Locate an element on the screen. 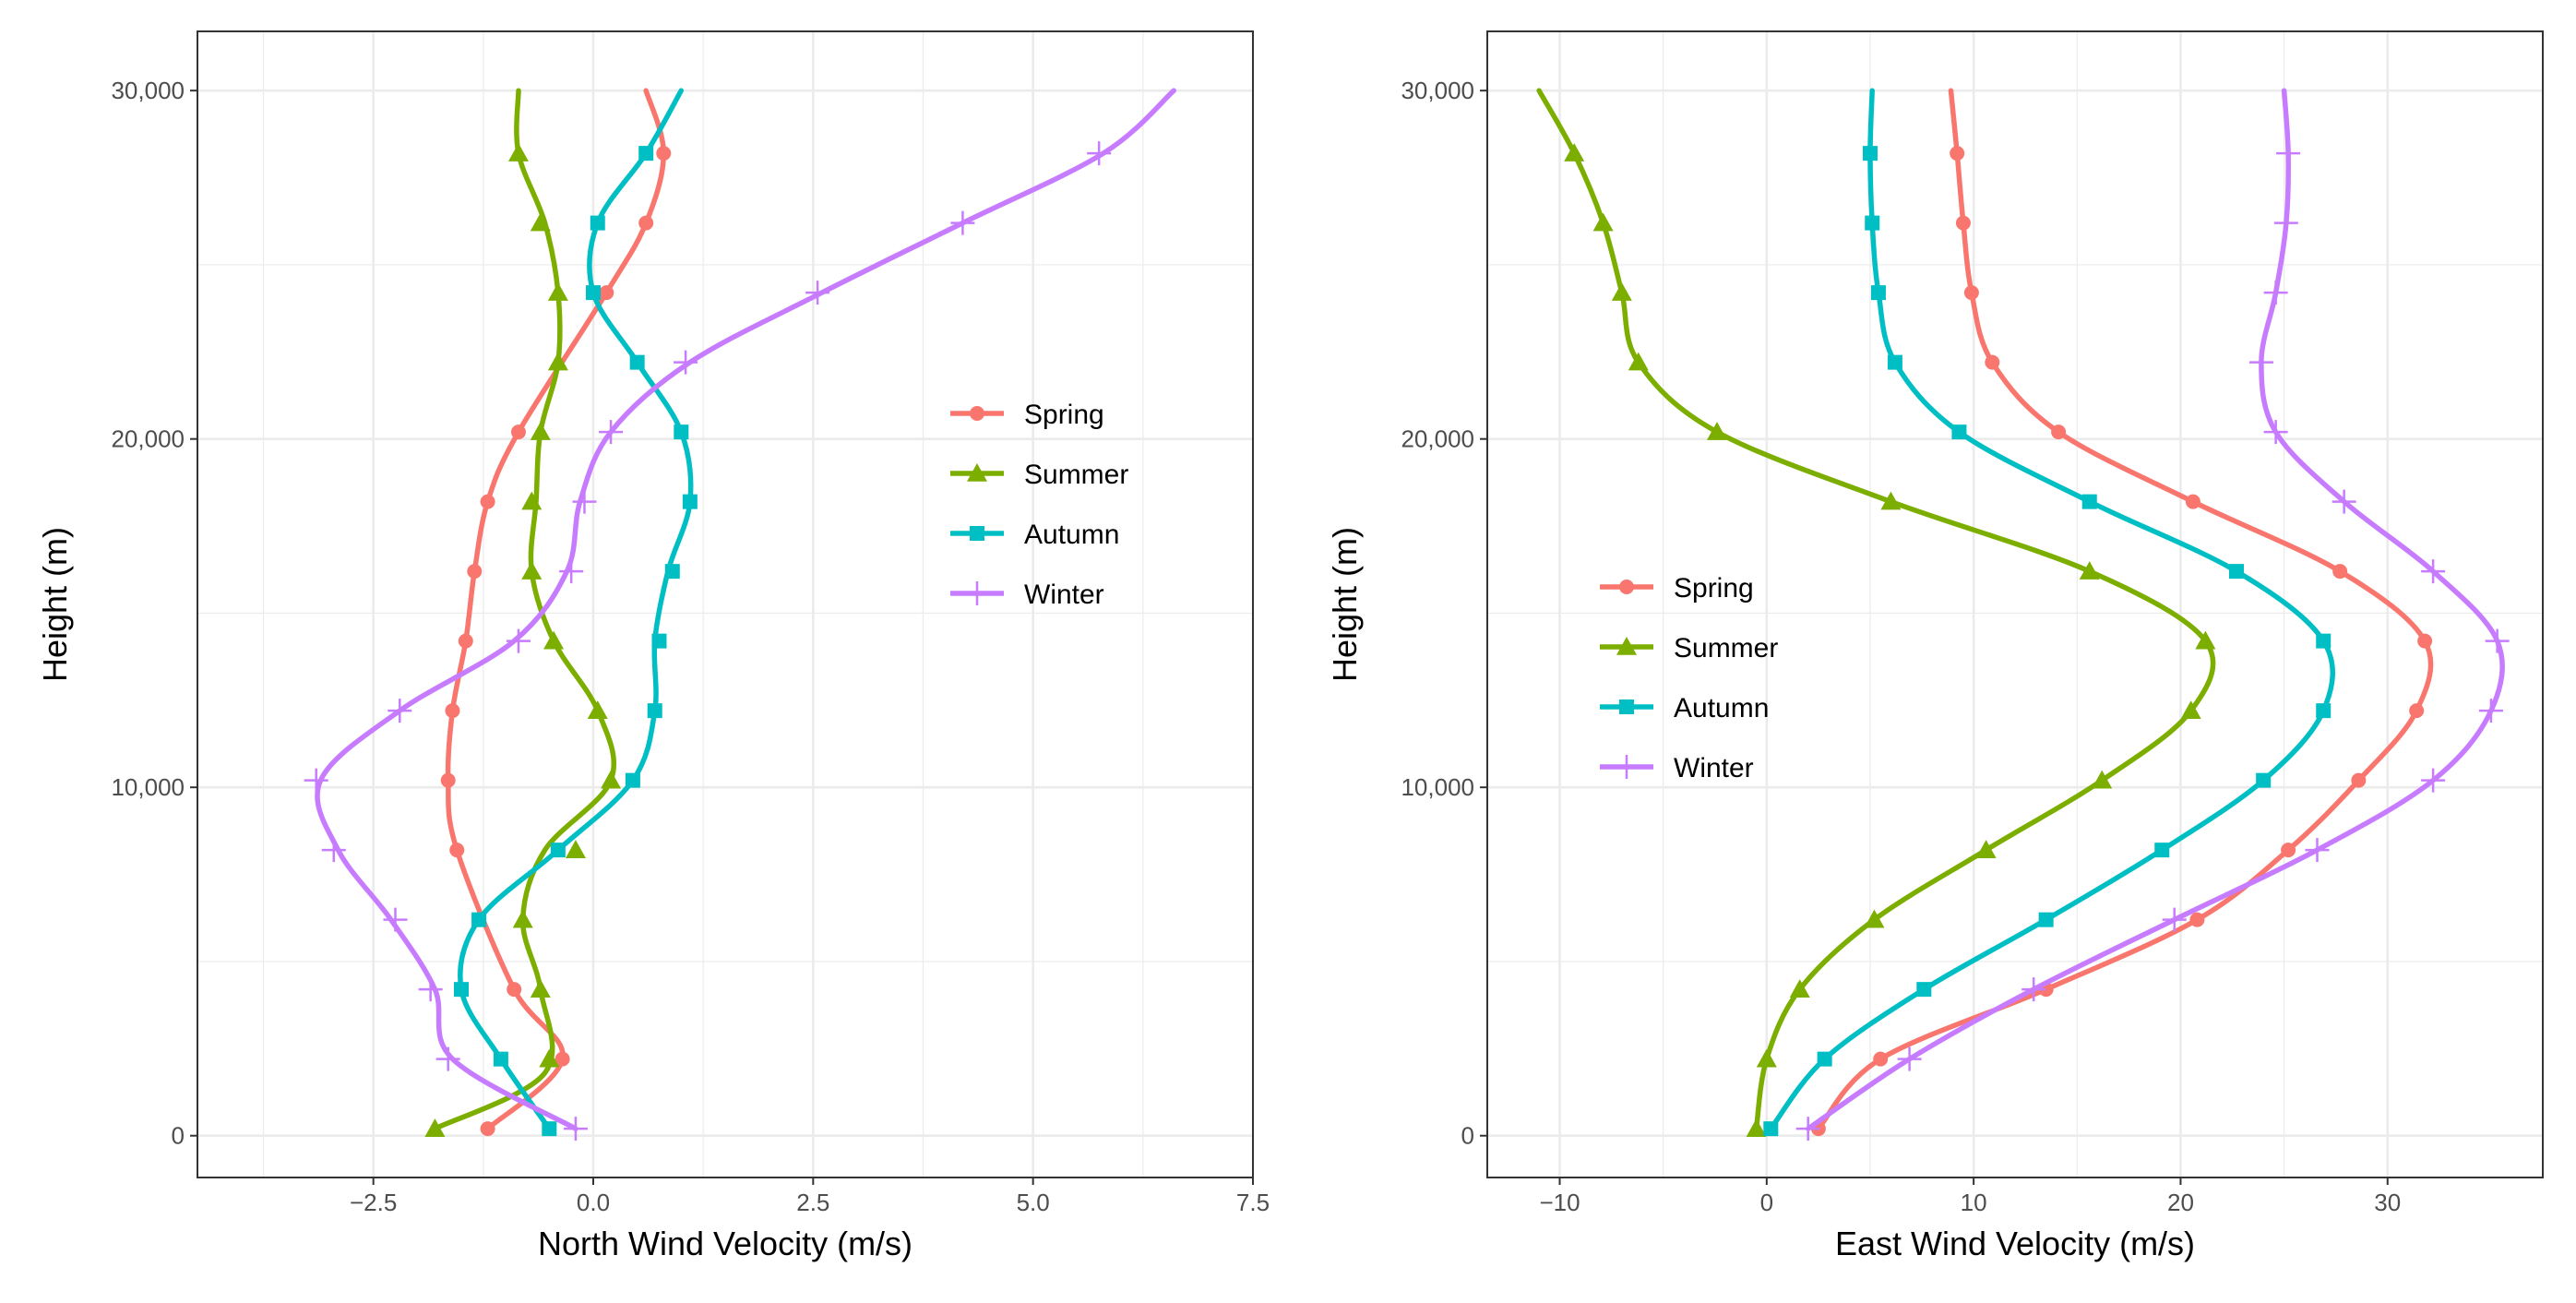 Image resolution: width=2576 pixels, height=1303 pixels. series-spring is located at coordinates (556, 612).